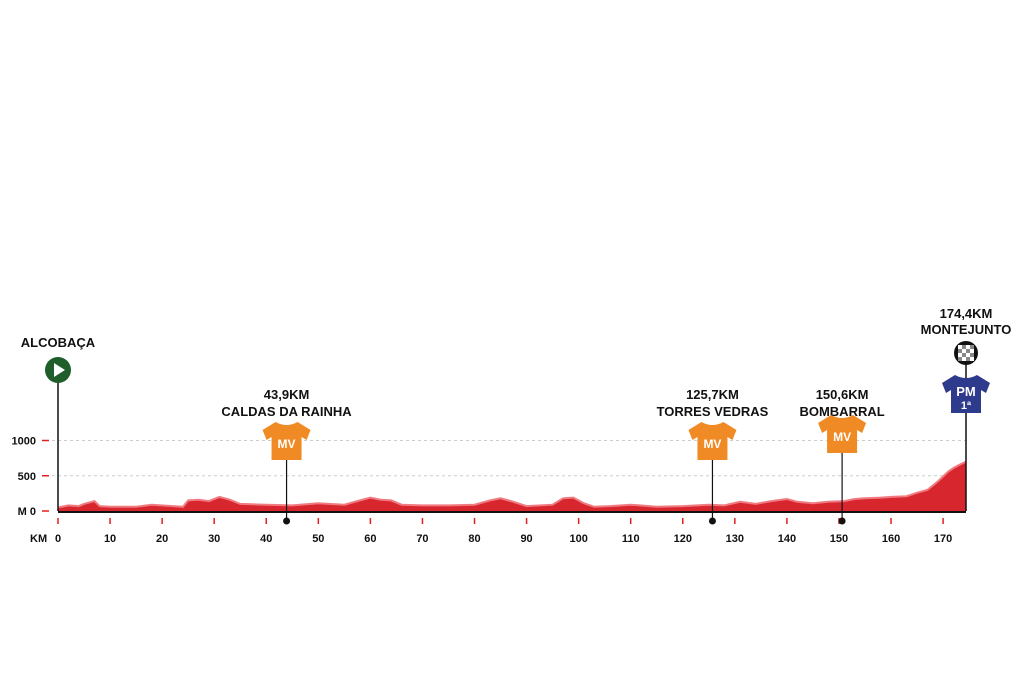 The height and width of the screenshot is (688, 1024). Describe the element at coordinates (712, 521) in the screenshot. I see `sprint2-dot` at that location.